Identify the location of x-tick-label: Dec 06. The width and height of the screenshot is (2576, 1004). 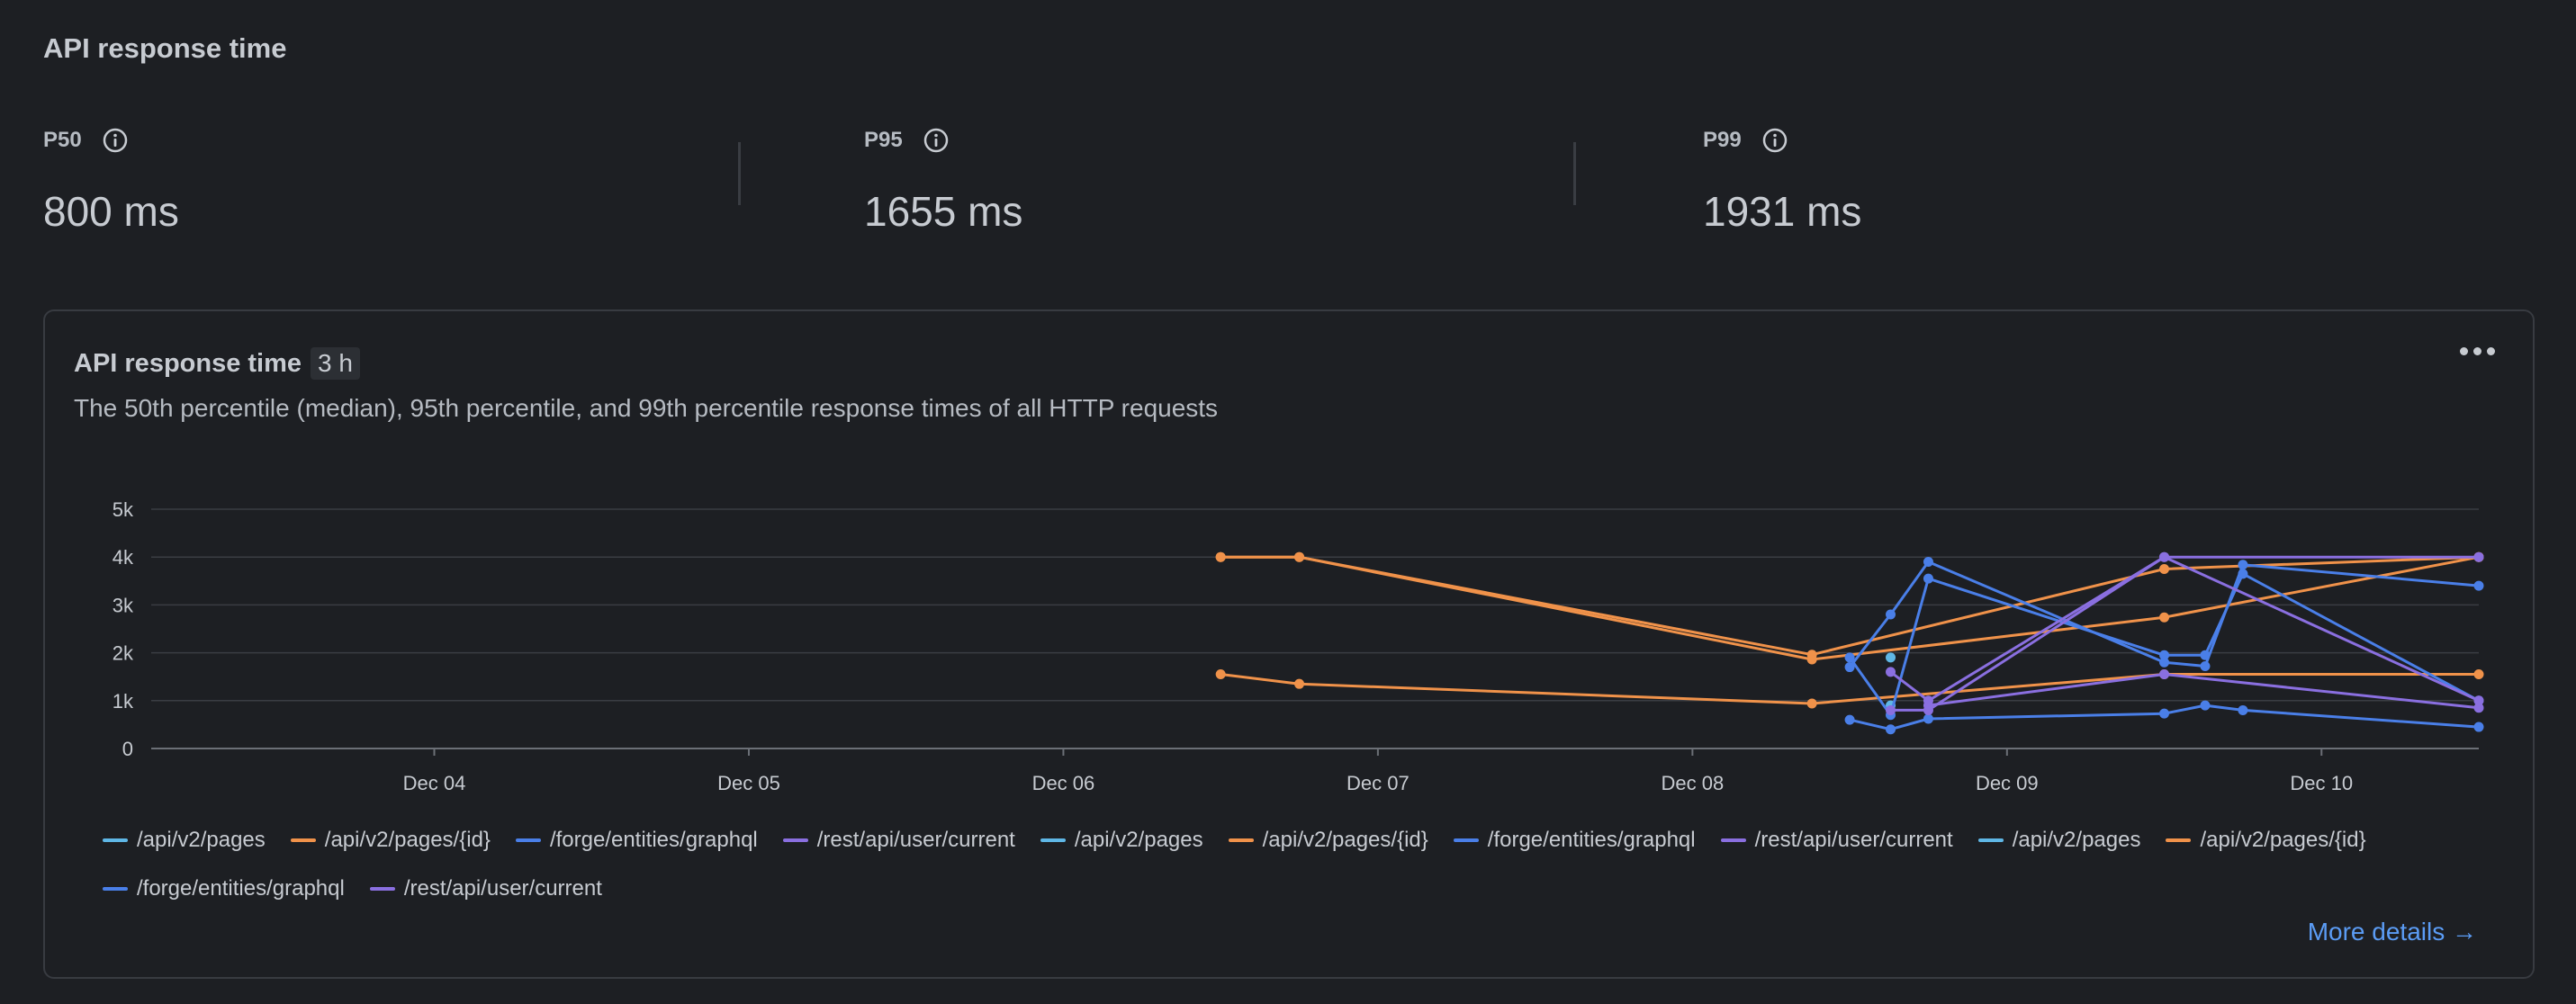
(1063, 783).